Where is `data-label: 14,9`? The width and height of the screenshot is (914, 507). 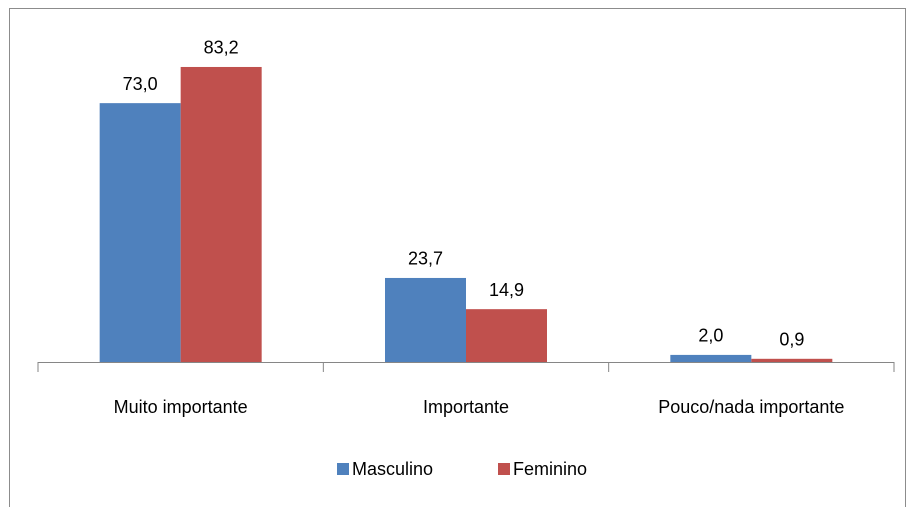 data-label: 14,9 is located at coordinates (506, 290).